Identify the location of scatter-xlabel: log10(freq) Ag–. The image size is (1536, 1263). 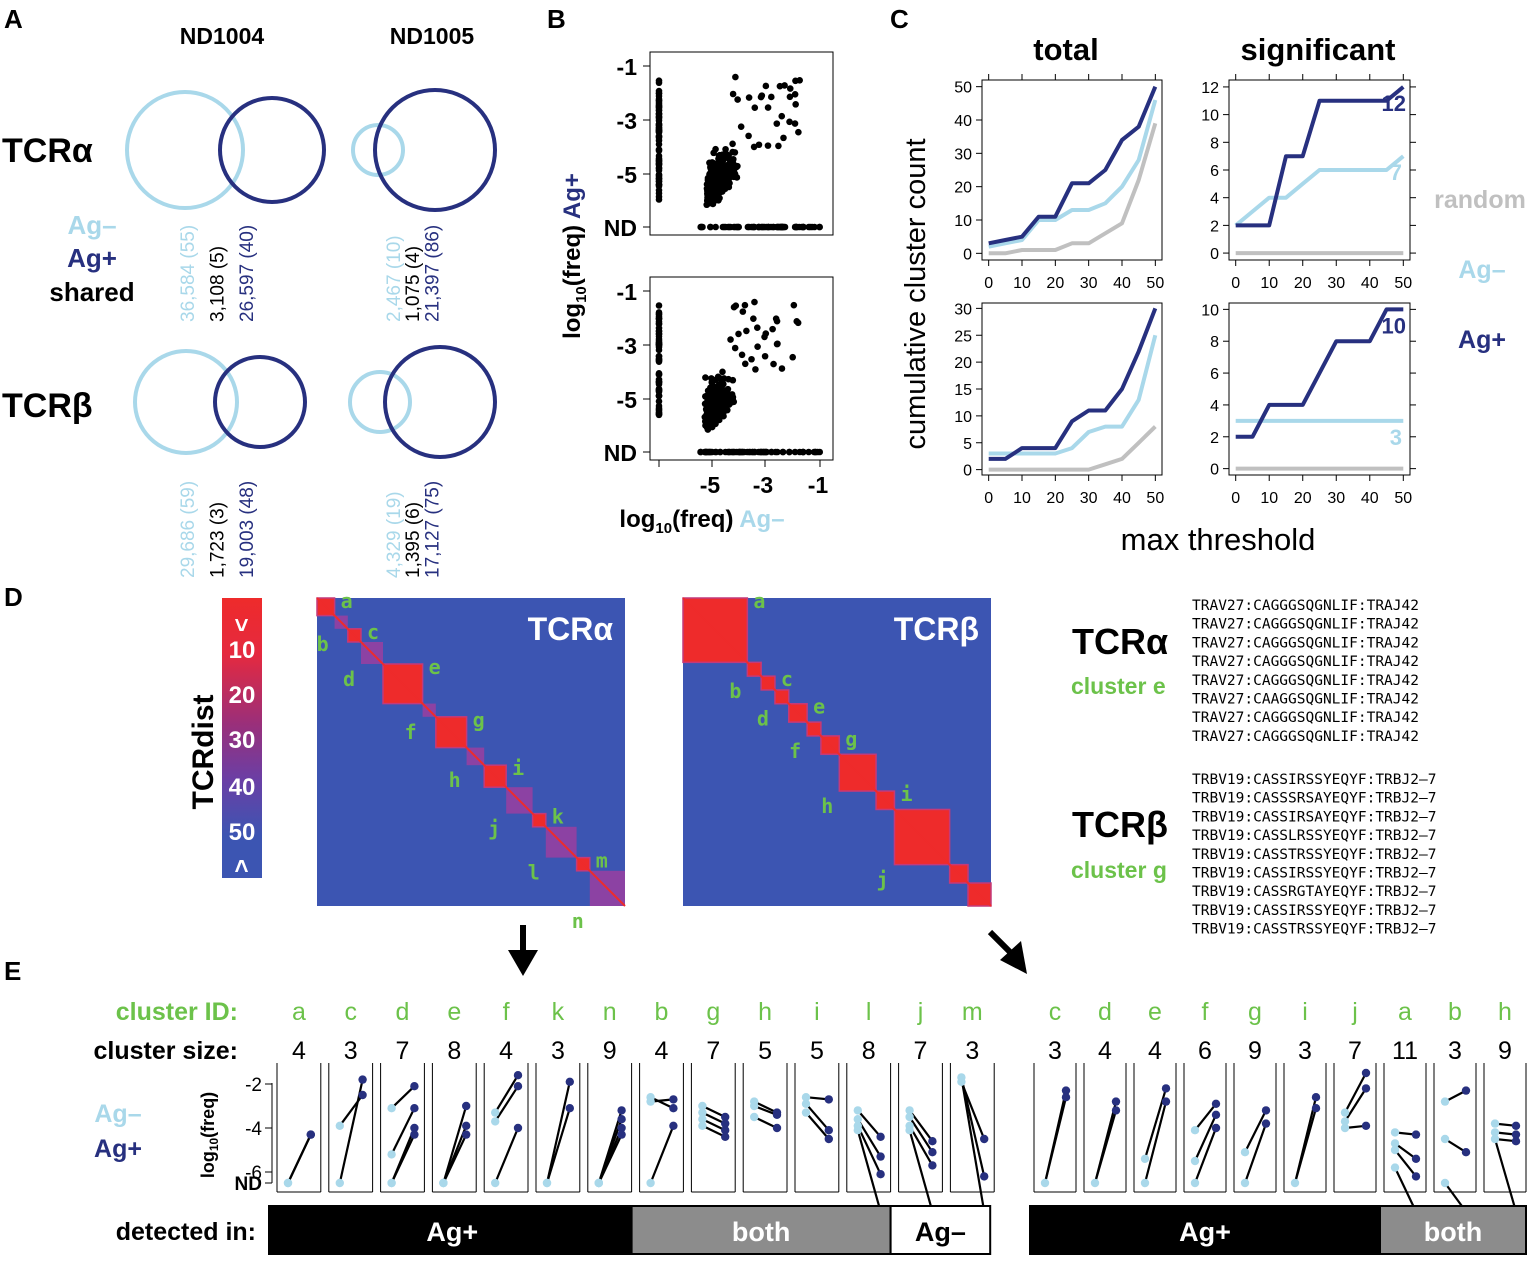
(701, 521).